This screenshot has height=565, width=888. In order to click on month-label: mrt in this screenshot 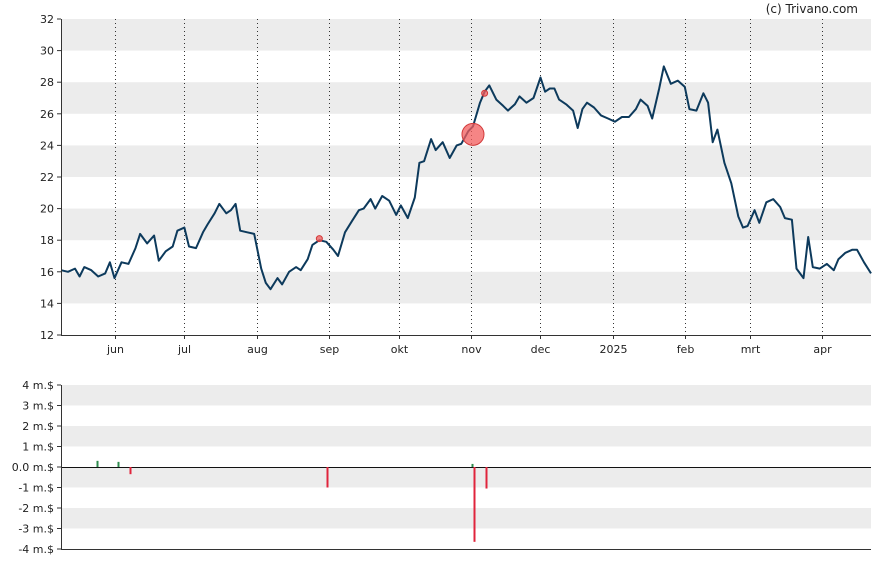, I will do `click(751, 349)`.